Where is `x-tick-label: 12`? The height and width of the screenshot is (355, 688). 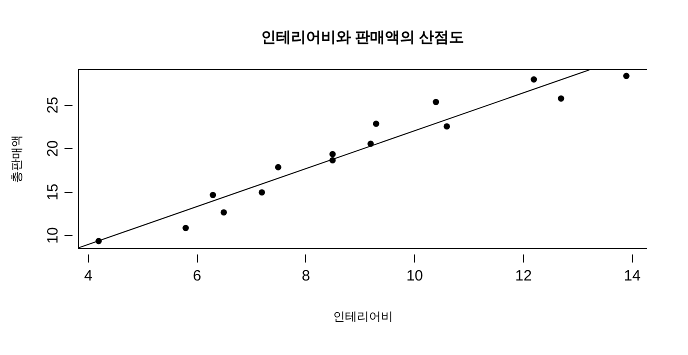
x-tick-label: 12 is located at coordinates (523, 276).